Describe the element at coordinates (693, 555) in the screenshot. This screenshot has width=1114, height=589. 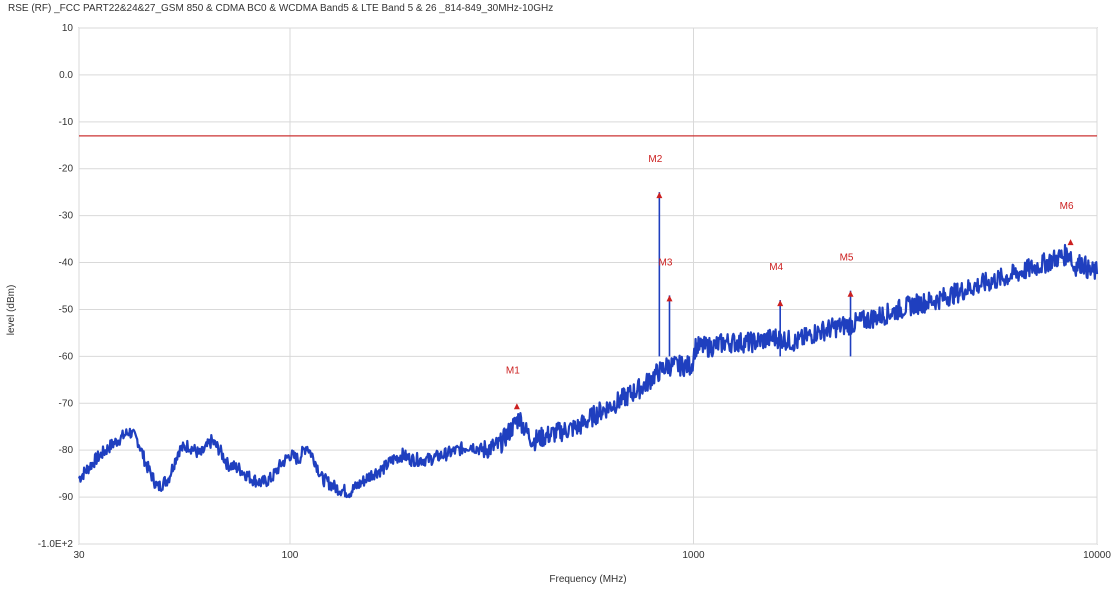
I see `x-tick-label: 1000` at that location.